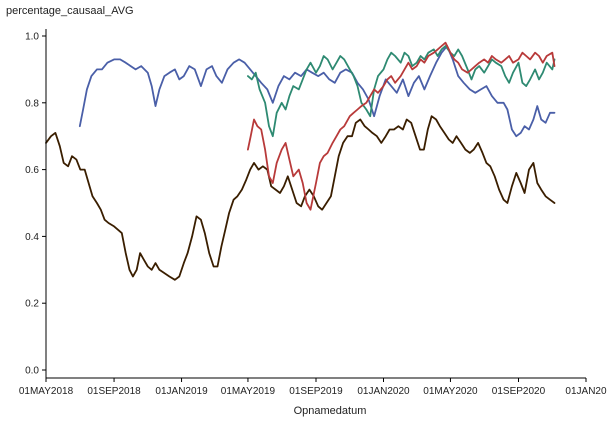  I want to click on x-tick-label: 01JAN2019, so click(181, 391).